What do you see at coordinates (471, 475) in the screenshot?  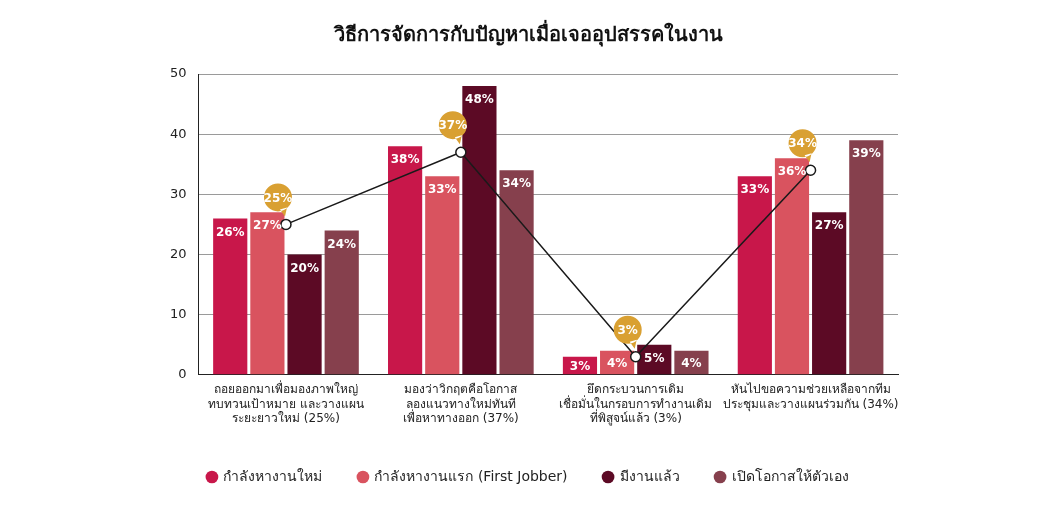 I see `legend-label: กำลังหางานแรก (First Jobber)` at bounding box center [471, 475].